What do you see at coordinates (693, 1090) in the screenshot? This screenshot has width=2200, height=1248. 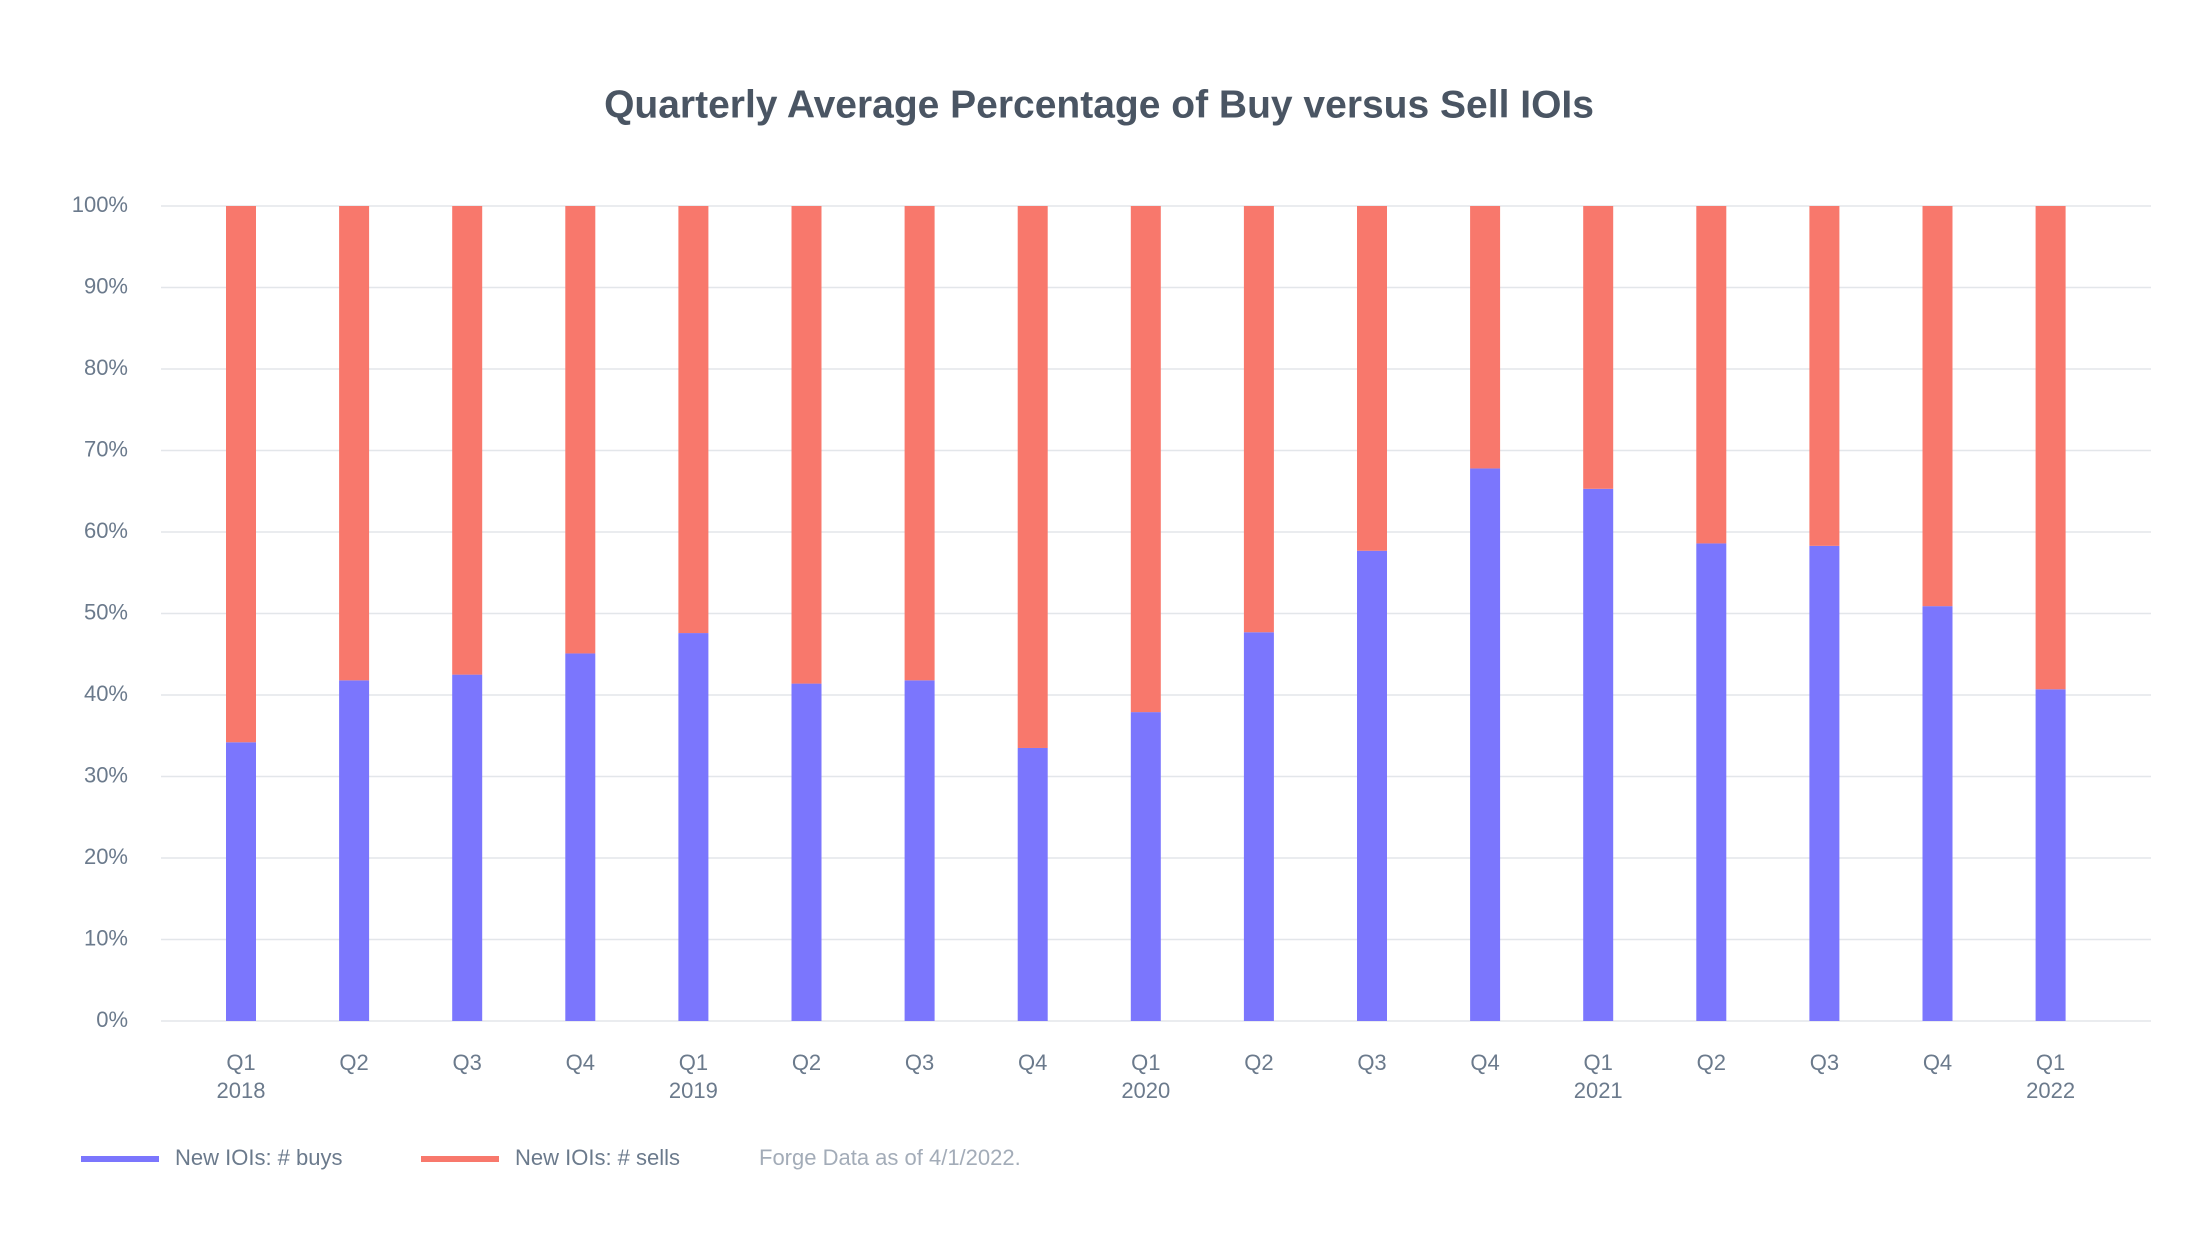 I see `x-tick-year: 2019` at bounding box center [693, 1090].